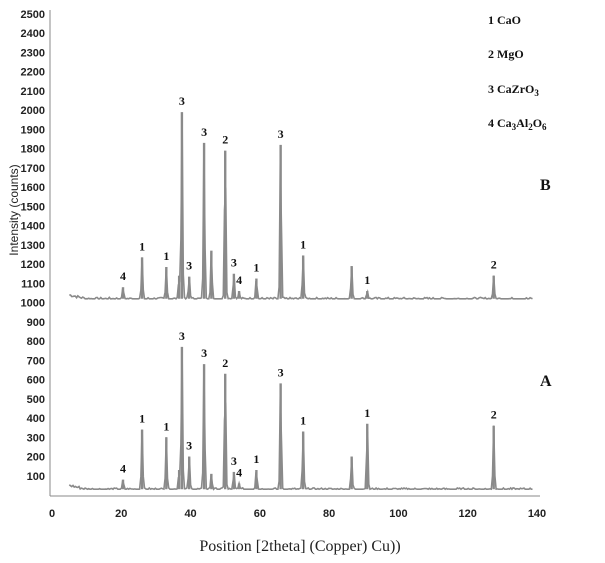 This screenshot has width=605, height=563. Describe the element at coordinates (297, 514) in the screenshot. I see `x-tick-labels: 0 20 40 60 80 100 120 140` at that location.